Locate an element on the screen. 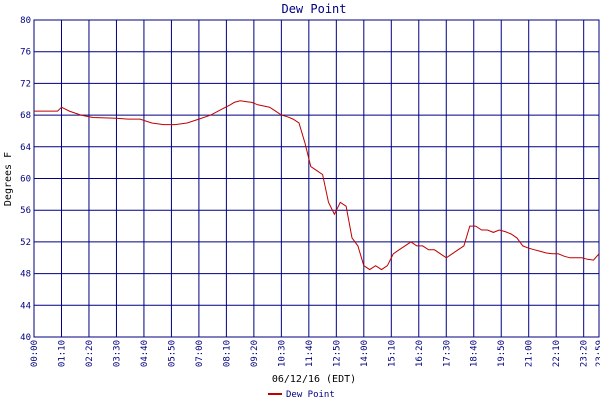 The height and width of the screenshot is (400, 600). x-tick-label: 19:50 is located at coordinates (502, 353).